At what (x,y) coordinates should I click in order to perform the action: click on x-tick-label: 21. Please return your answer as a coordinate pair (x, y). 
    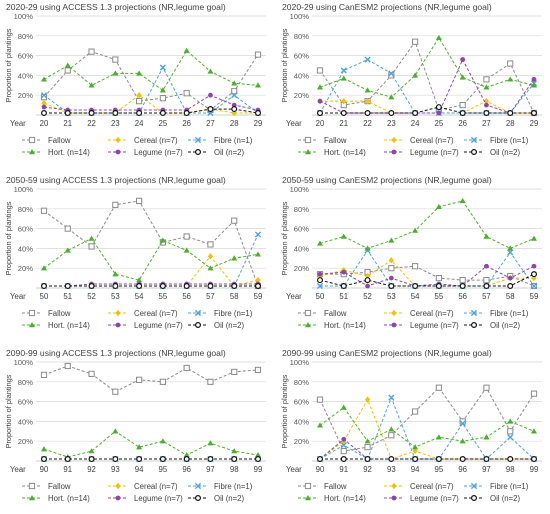
    Looking at the image, I should click on (67, 123).